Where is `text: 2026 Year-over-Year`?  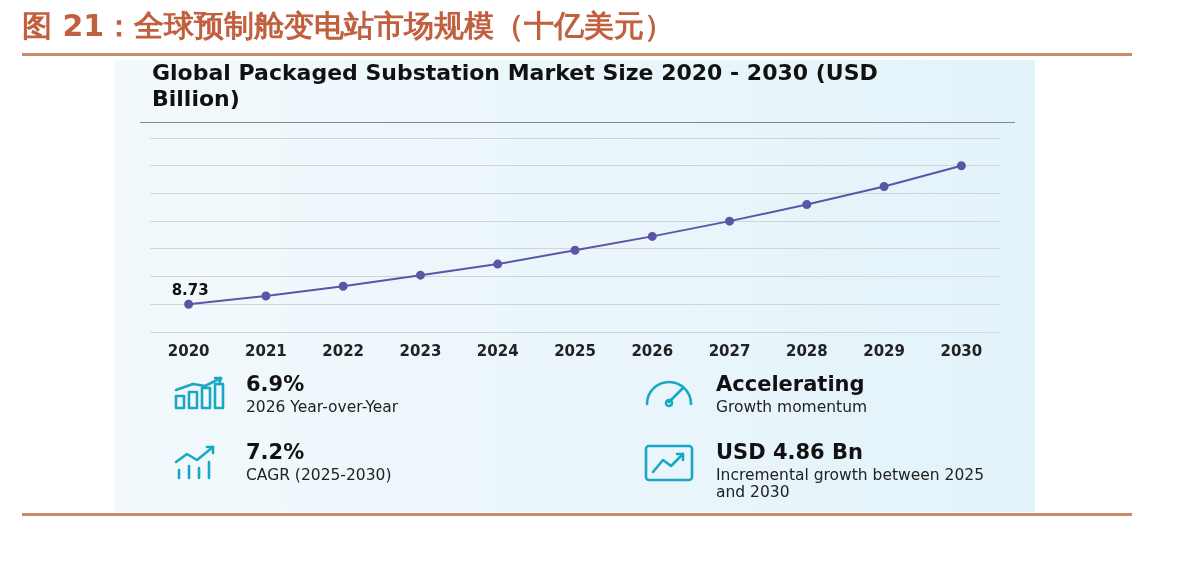 text: 2026 Year-over-Year is located at coordinates (323, 407).